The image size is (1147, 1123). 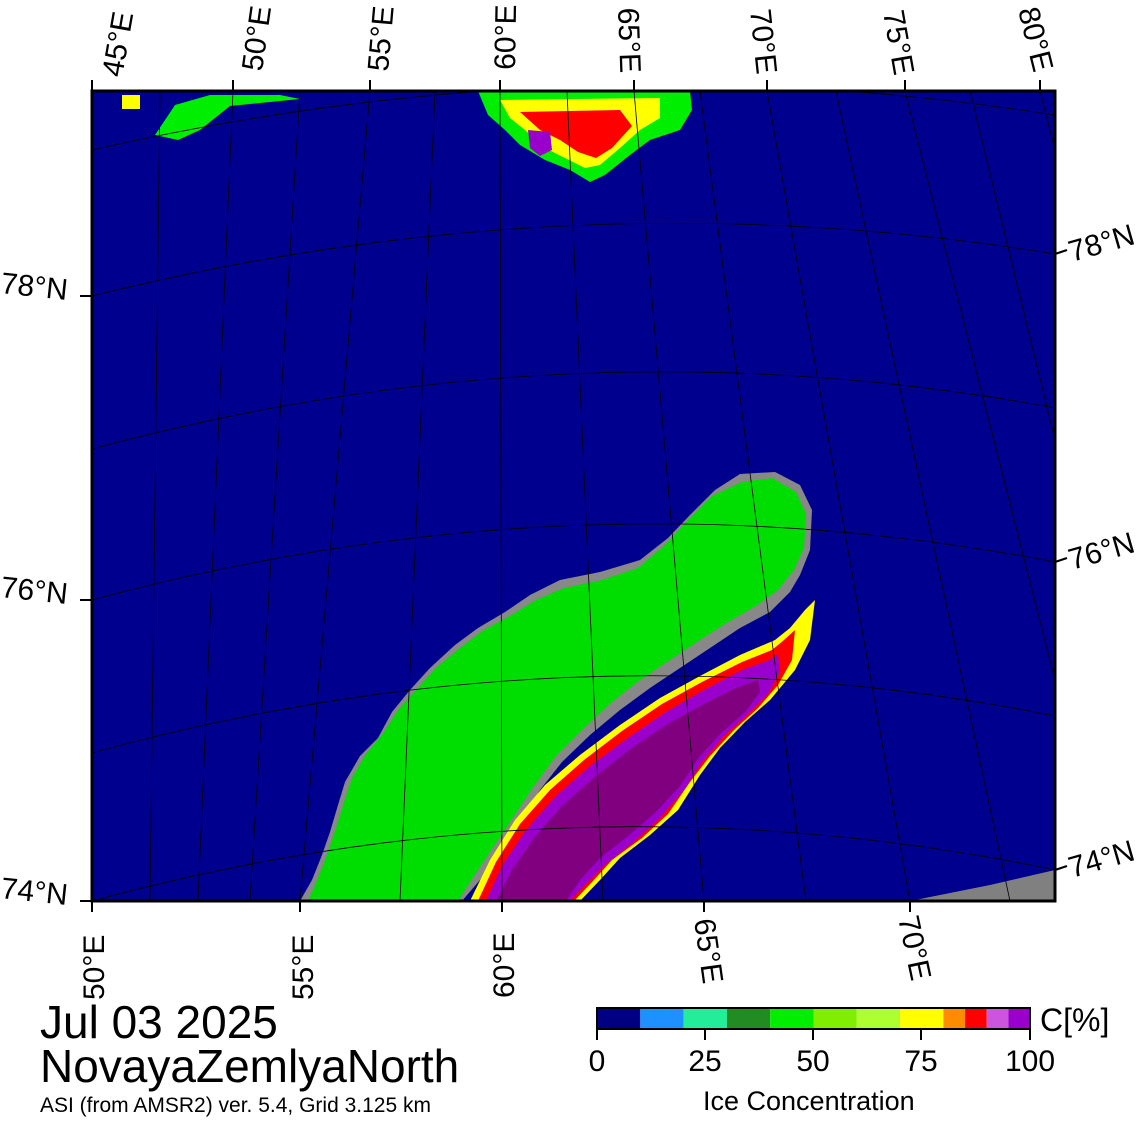 I want to click on legend-tick-label: 50, so click(x=813, y=1061).